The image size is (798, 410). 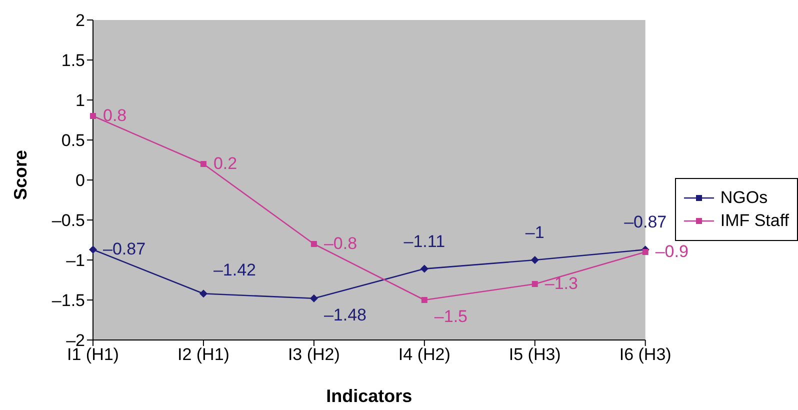 What do you see at coordinates (561, 283) in the screenshot?
I see `data-label: –1.3` at bounding box center [561, 283].